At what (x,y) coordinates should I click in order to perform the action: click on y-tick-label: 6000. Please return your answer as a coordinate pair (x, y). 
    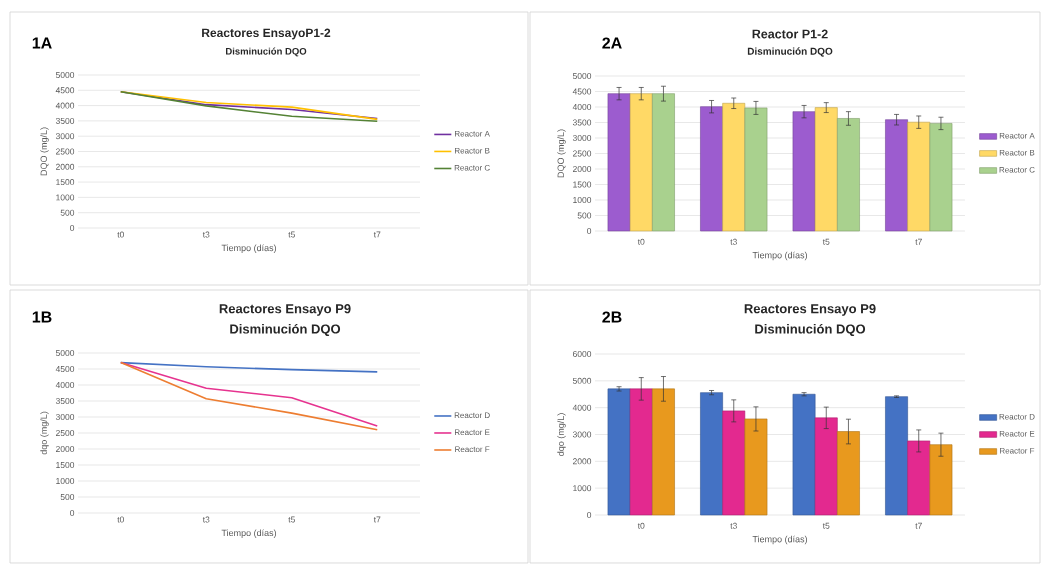
    Looking at the image, I should click on (582, 353).